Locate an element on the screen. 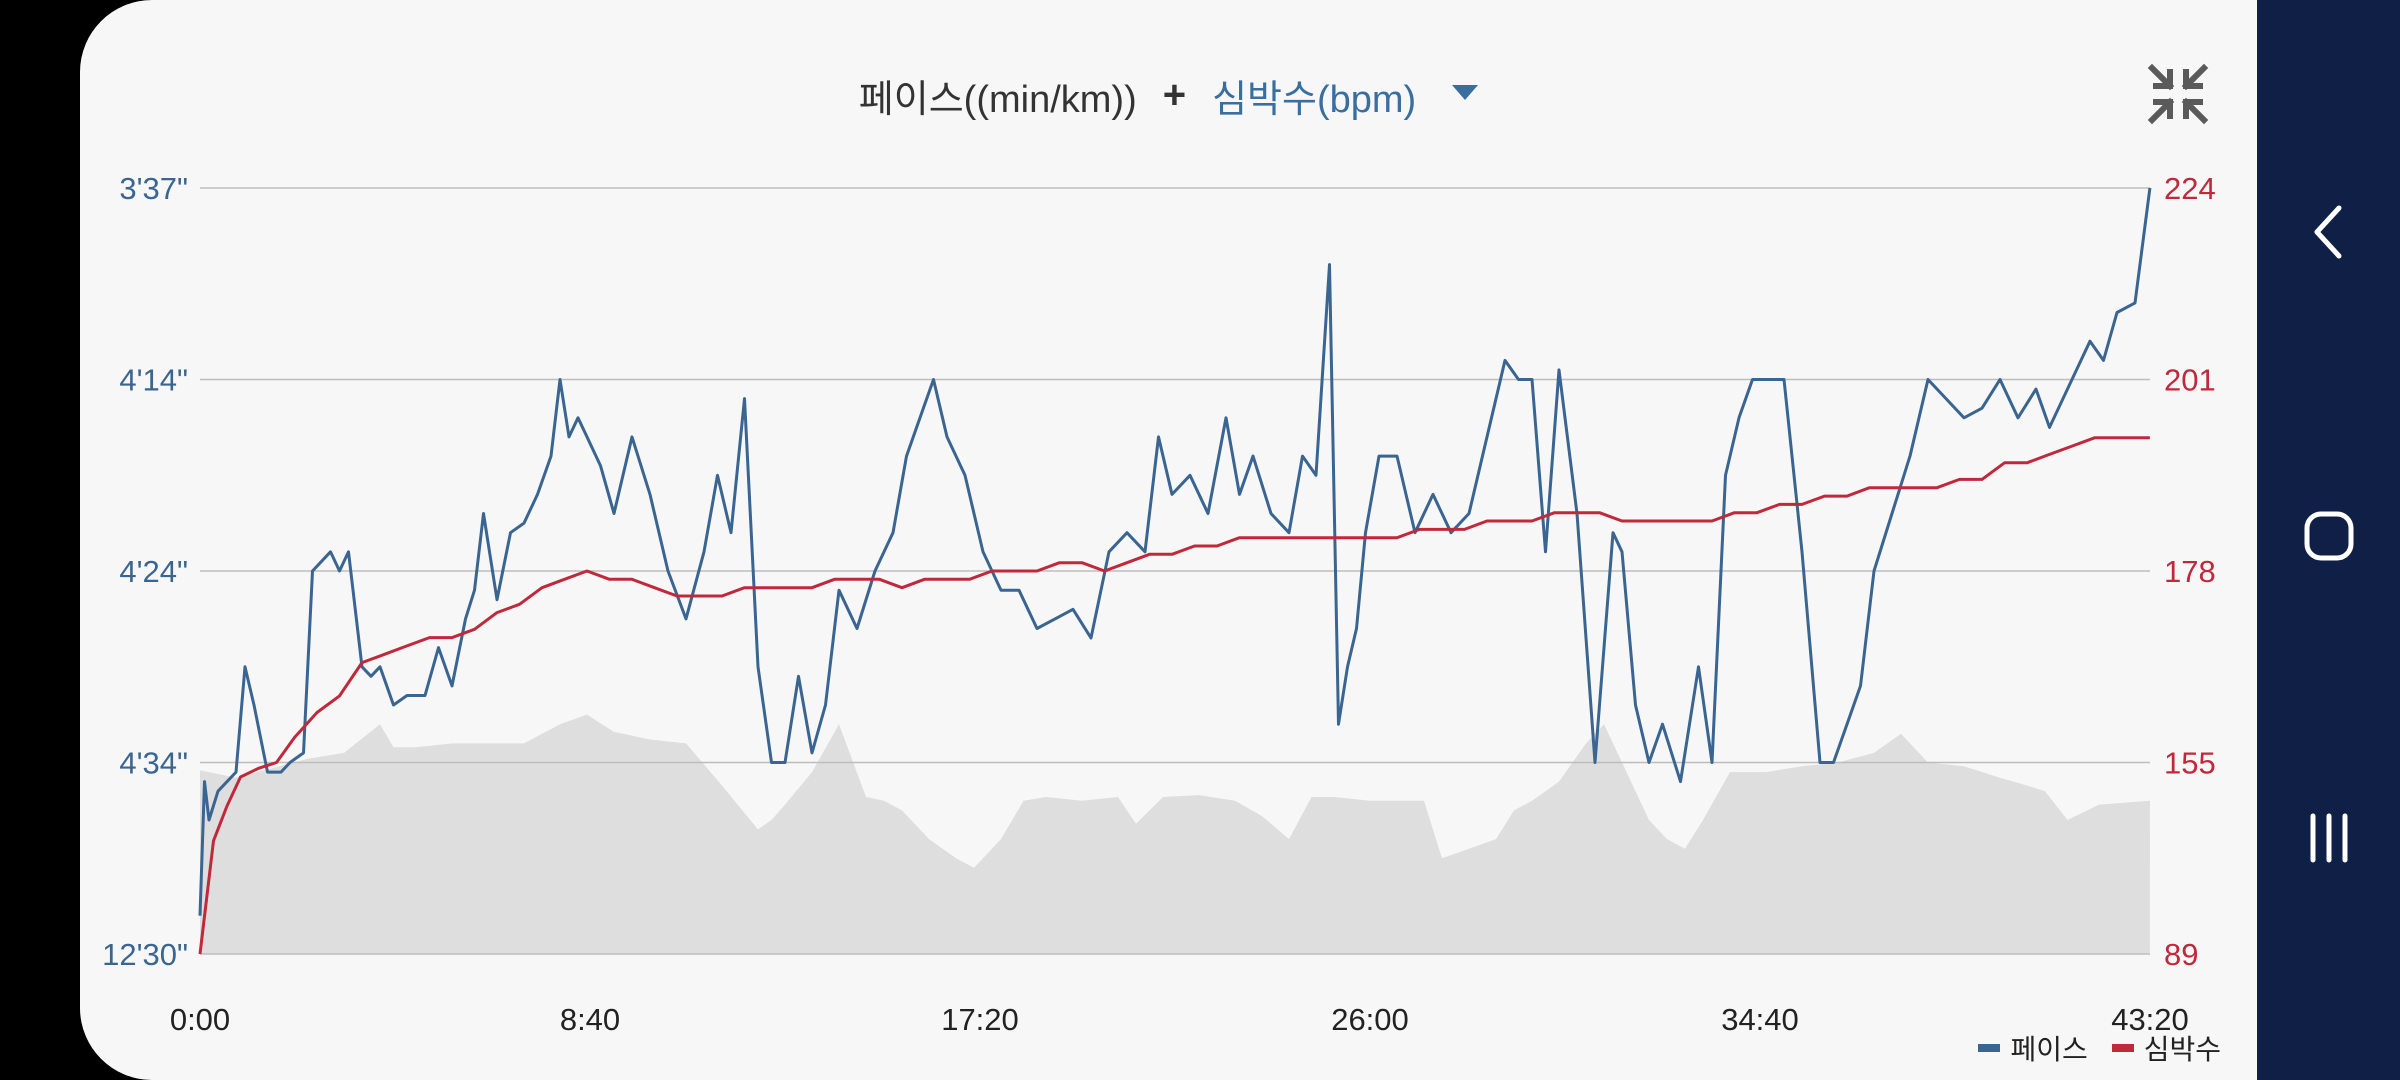 This screenshot has width=2400, height=1080. x-axis-tick-label: 26:00 is located at coordinates (1370, 1019).